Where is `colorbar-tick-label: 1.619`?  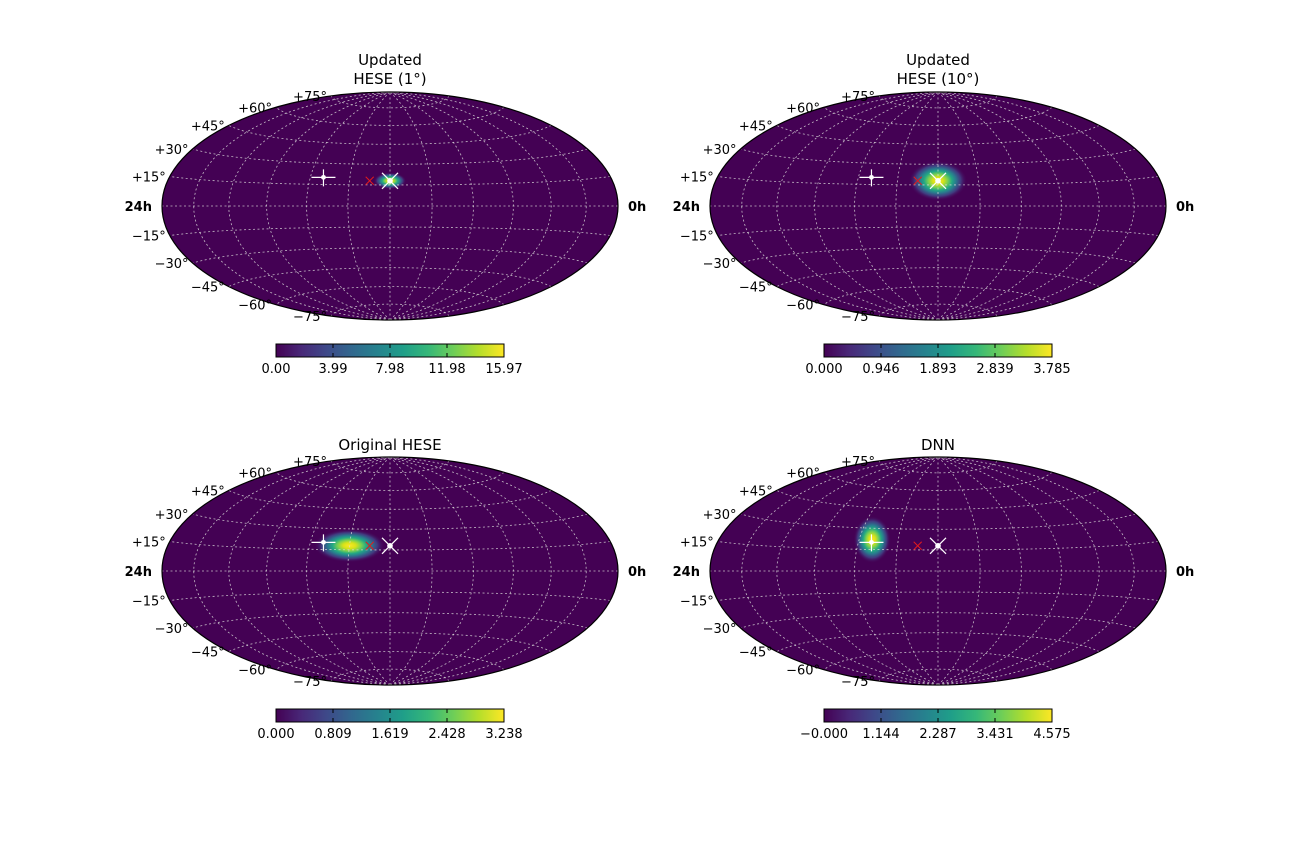 colorbar-tick-label: 1.619 is located at coordinates (389, 734).